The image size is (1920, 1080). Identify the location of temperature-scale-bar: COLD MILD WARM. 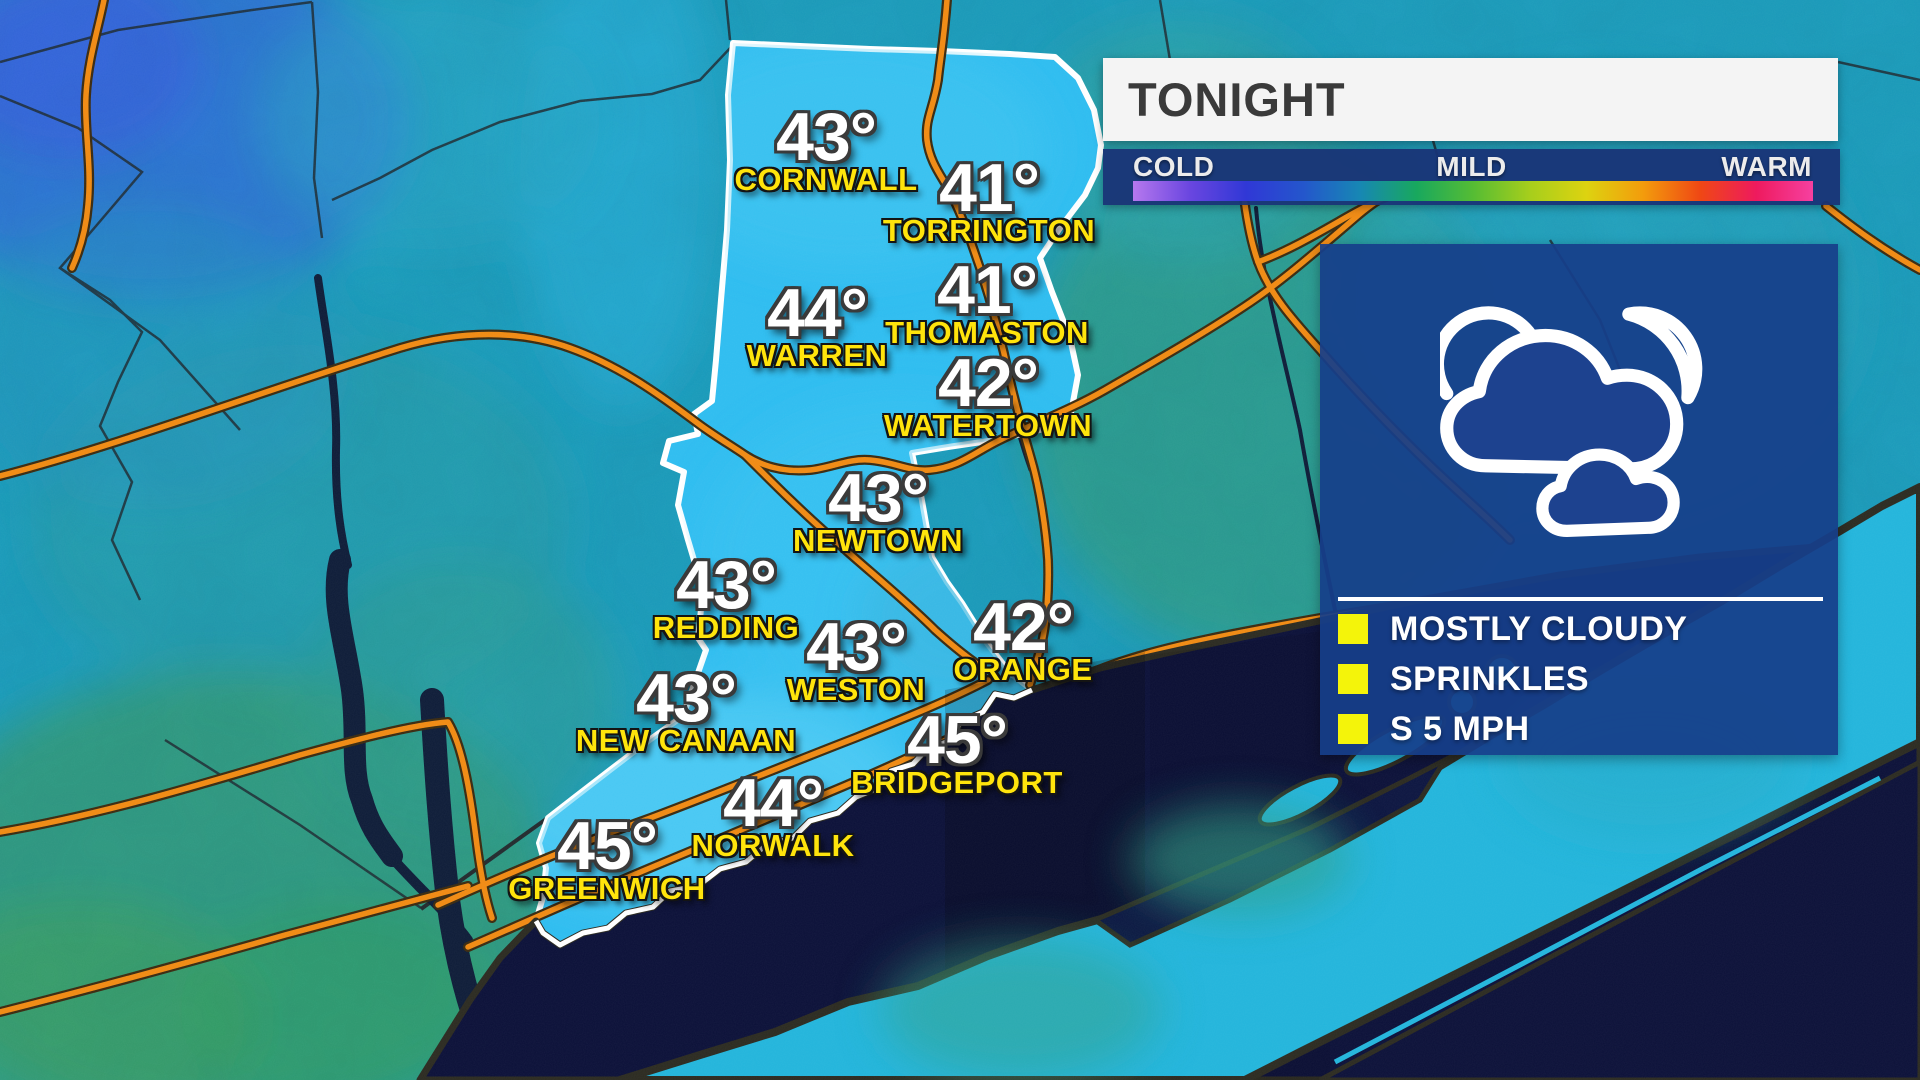
(1471, 177).